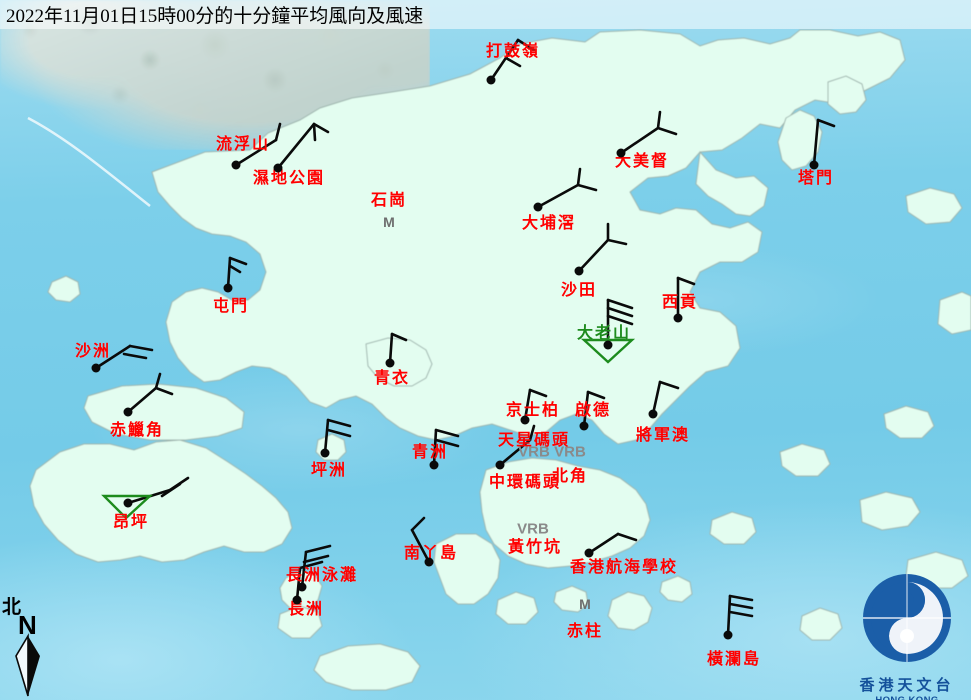  What do you see at coordinates (570, 476) in the screenshot?
I see `station-label: 北角` at bounding box center [570, 476].